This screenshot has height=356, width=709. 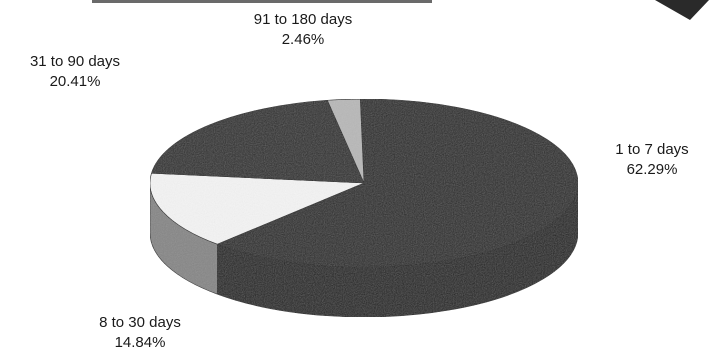 I want to click on slice-percent: 14.84%, so click(x=140, y=342).